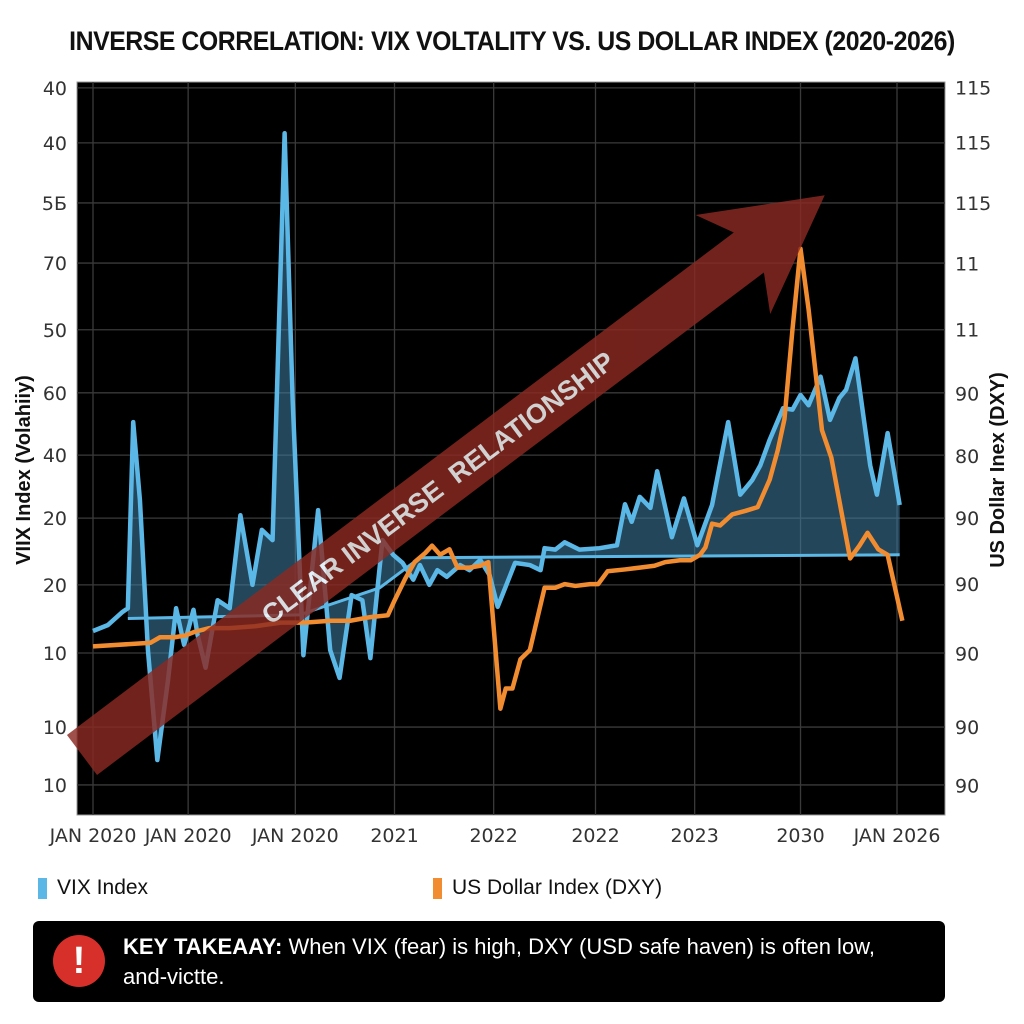 The image size is (1024, 1024). What do you see at coordinates (42, 888) in the screenshot?
I see `vix-swatch-icon` at bounding box center [42, 888].